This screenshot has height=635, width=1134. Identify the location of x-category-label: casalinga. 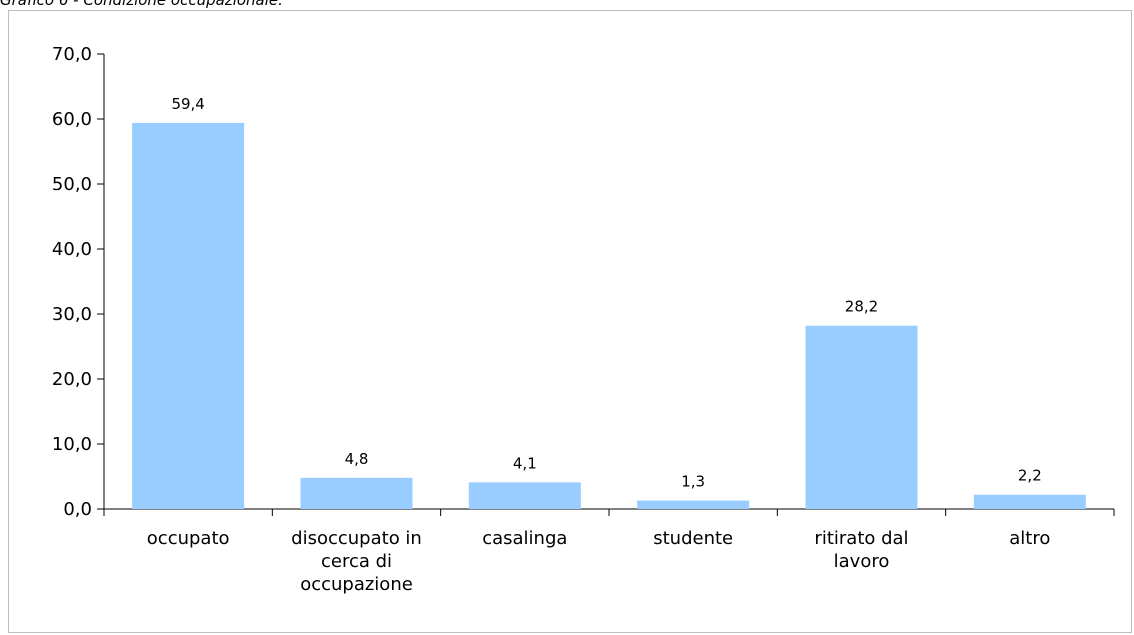
(524, 538).